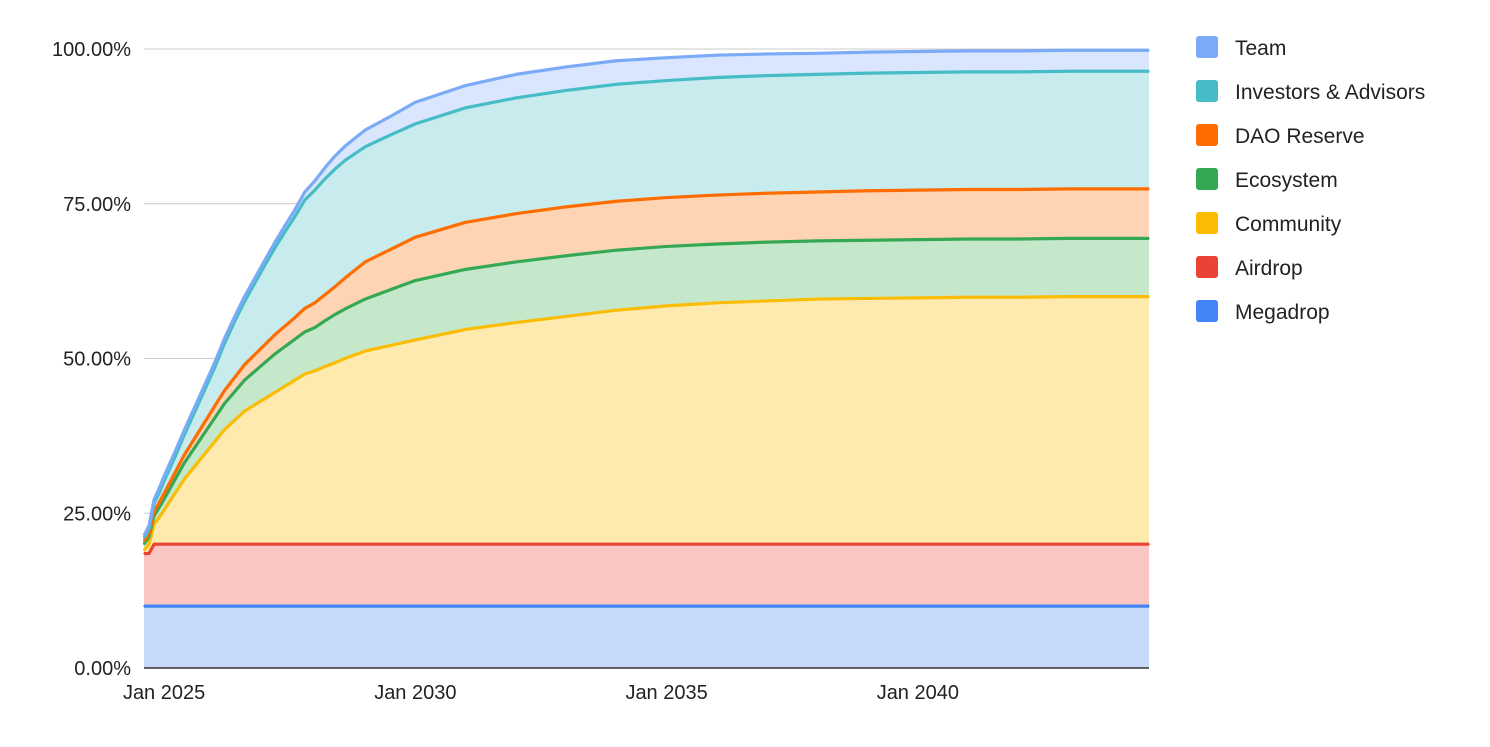  What do you see at coordinates (97, 205) in the screenshot?
I see `y-tick-label: 75.00%` at bounding box center [97, 205].